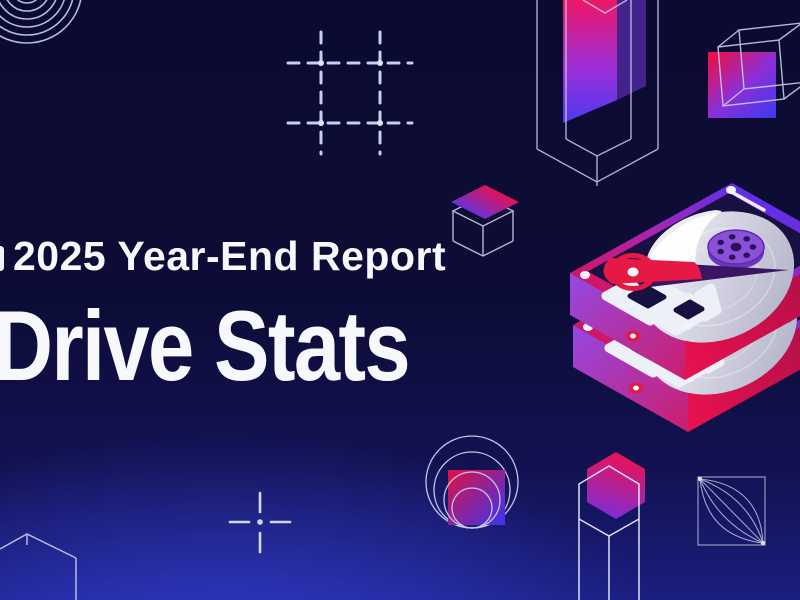  I want to click on fan-square-icon, so click(731, 511).